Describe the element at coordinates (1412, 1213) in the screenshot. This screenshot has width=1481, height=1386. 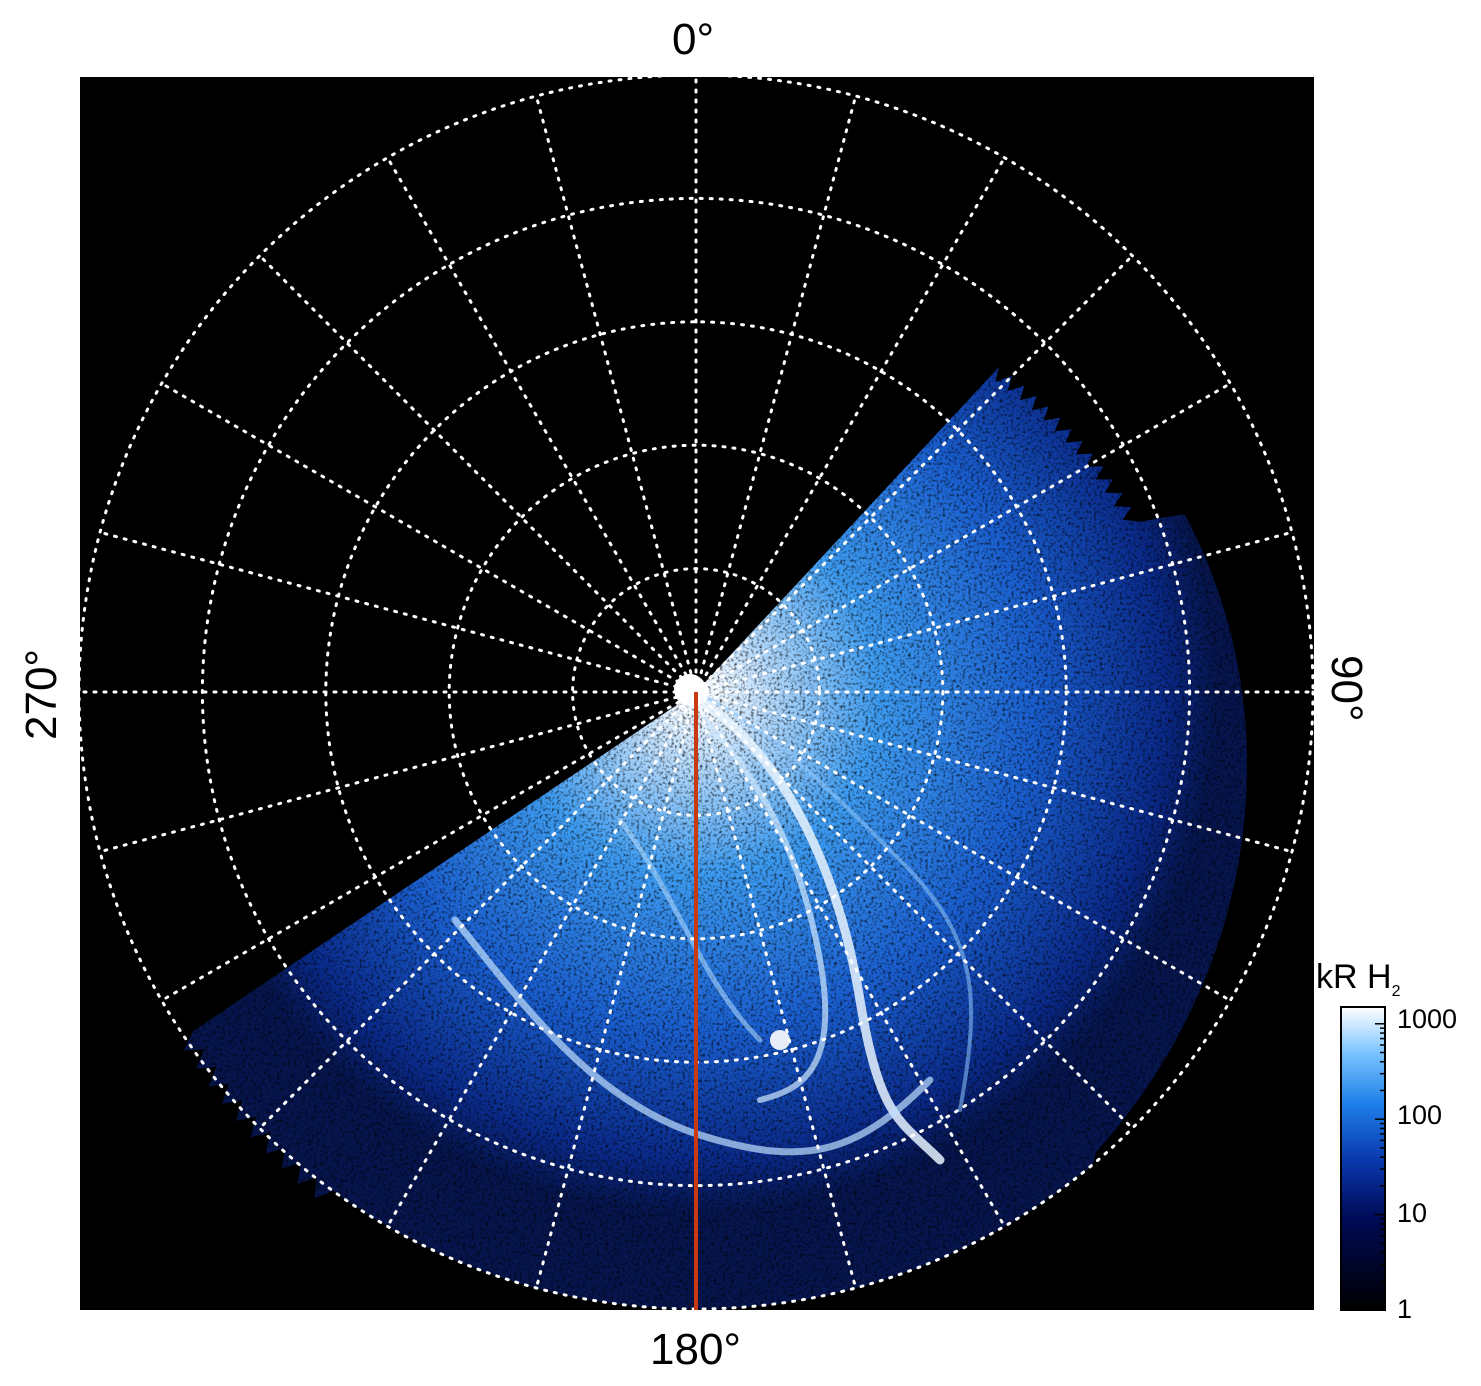
I see `colorbar-tick-label-10: 10` at that location.